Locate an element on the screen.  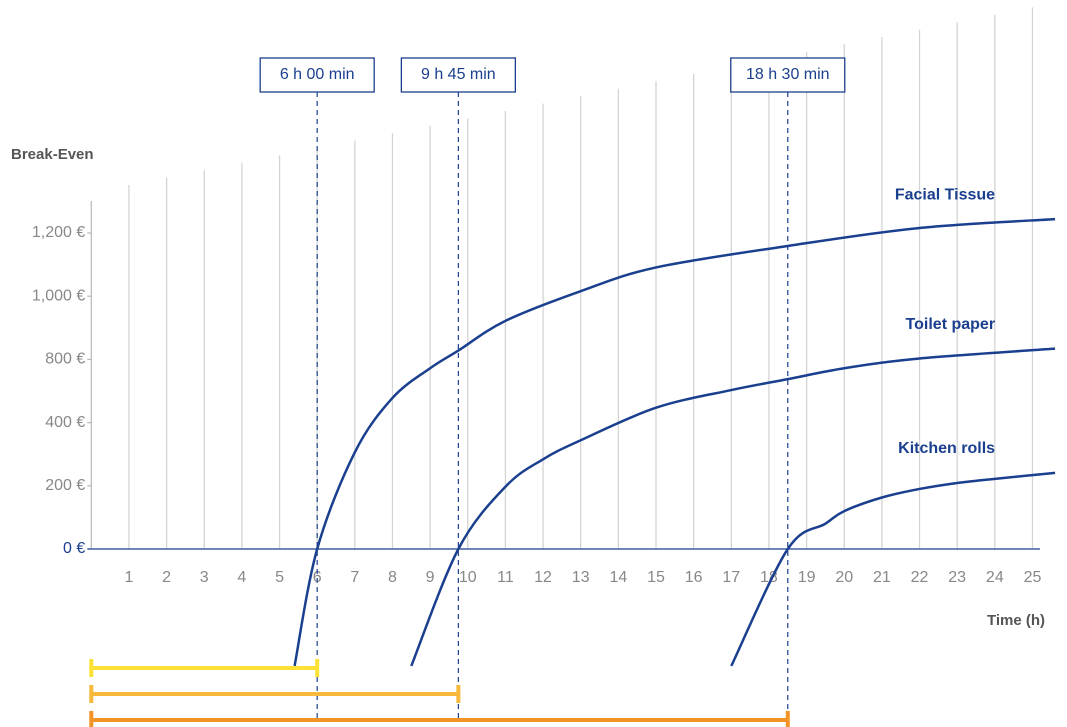
x-tick-label: 17 is located at coordinates (731, 577).